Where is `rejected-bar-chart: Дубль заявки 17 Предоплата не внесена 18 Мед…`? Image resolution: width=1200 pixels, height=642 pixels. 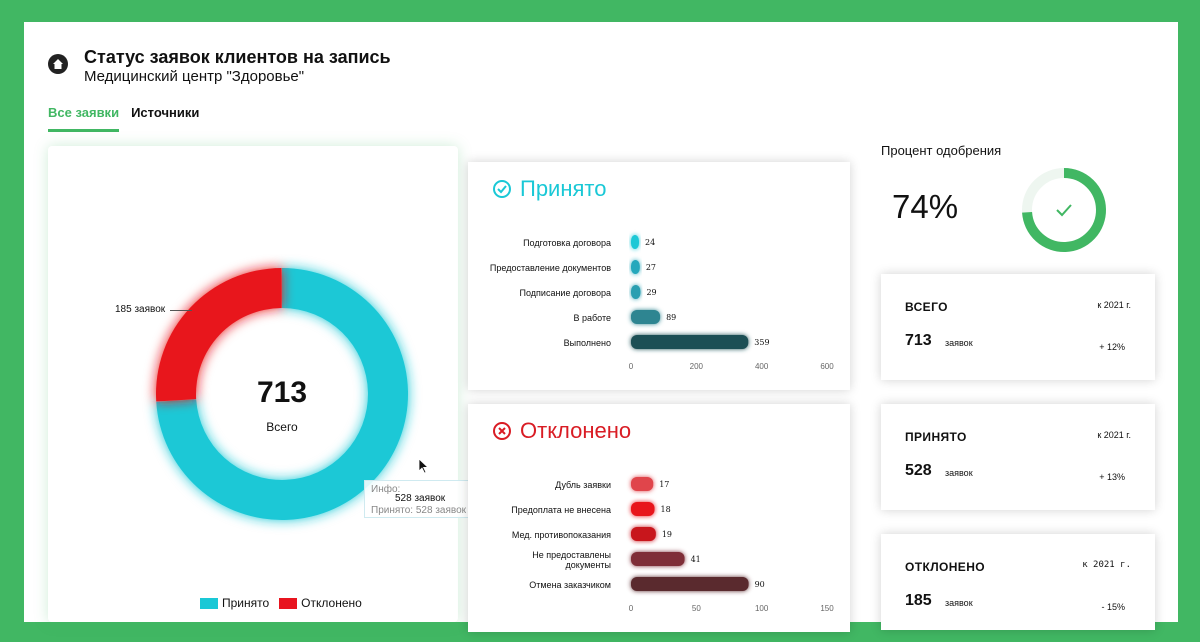
rejected-bar-chart: Дубль заявки 17 Предоплата не внесена 18 Мед… is located at coordinates (672, 545).